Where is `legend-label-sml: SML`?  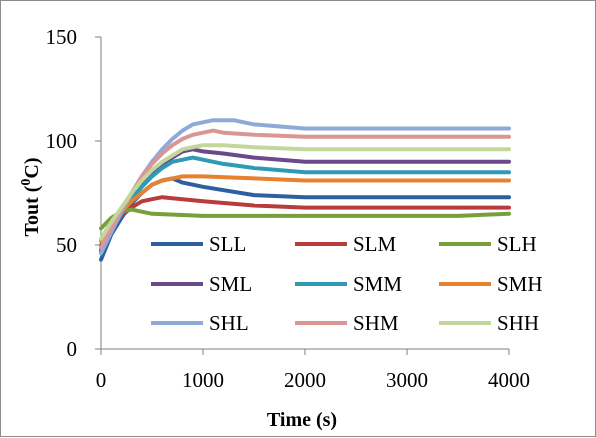
legend-label-sml: SML is located at coordinates (230, 284).